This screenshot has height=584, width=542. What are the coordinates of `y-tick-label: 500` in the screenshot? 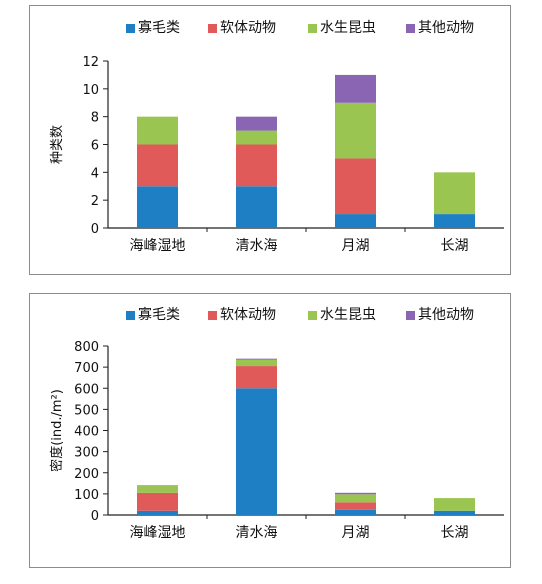 It's located at (86, 410).